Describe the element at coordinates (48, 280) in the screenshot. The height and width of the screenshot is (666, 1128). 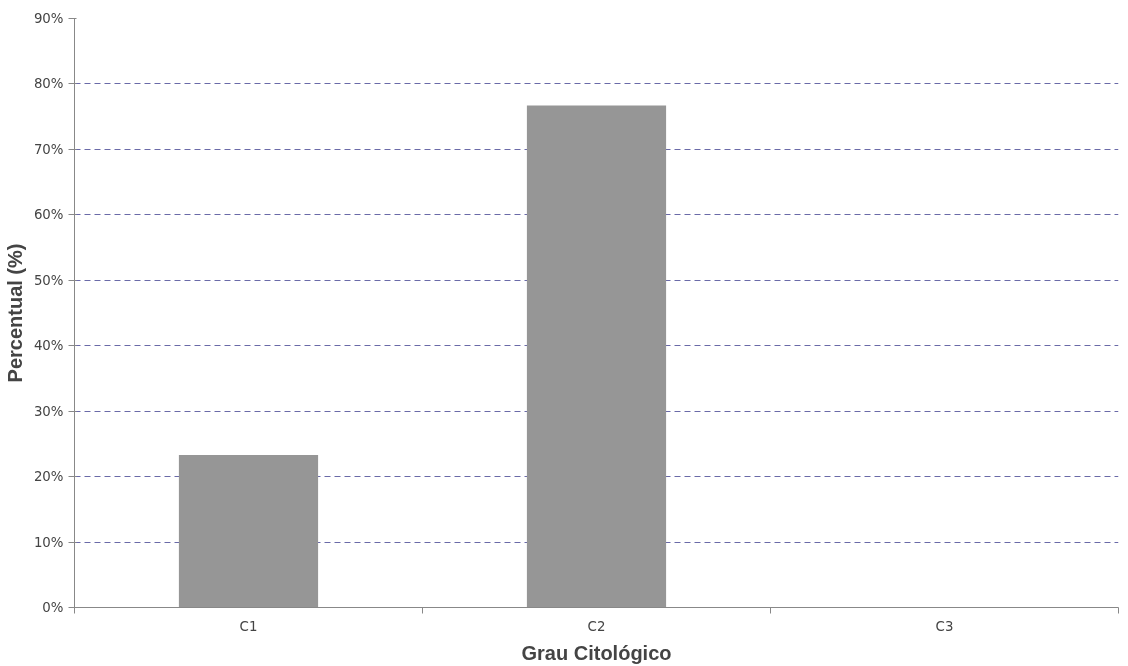
I see `y-tick-label: 50%` at that location.